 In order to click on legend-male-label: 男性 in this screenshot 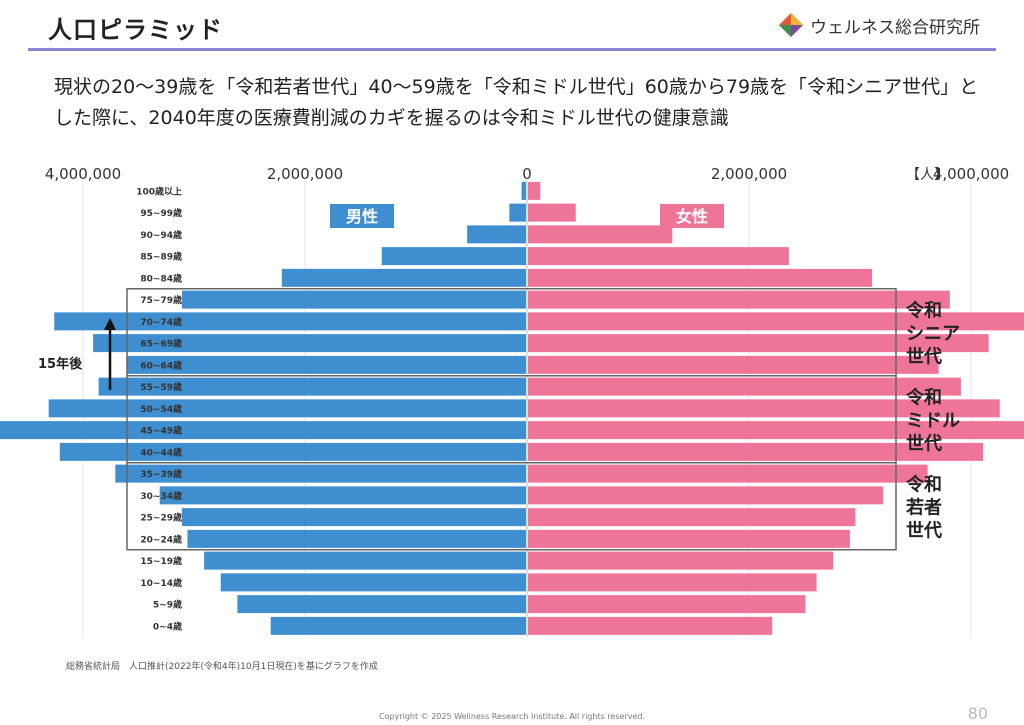, I will do `click(362, 216)`.